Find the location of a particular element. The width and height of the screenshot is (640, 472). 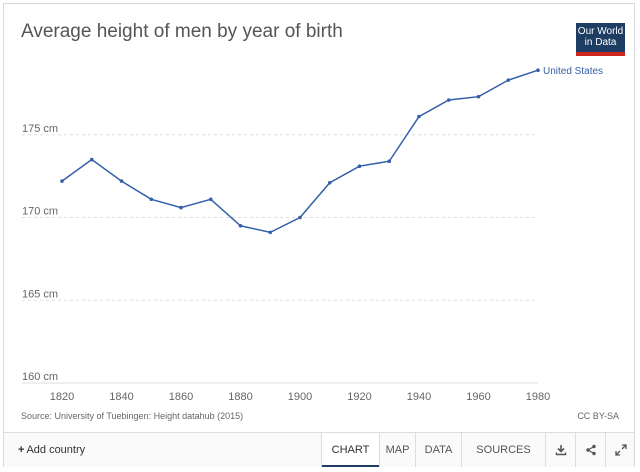

plus-icon: + is located at coordinates (21, 450).